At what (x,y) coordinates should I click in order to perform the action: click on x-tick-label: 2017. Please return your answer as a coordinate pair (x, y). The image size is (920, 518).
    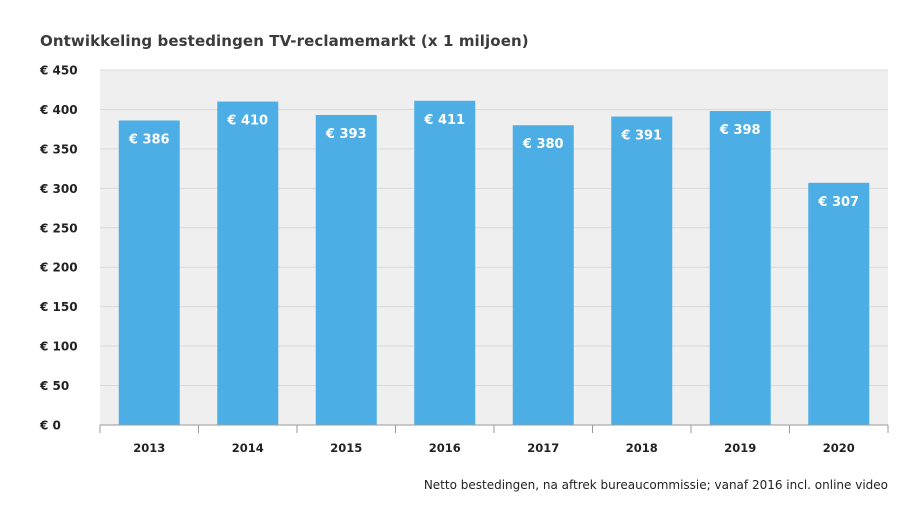
    Looking at the image, I should click on (543, 448).